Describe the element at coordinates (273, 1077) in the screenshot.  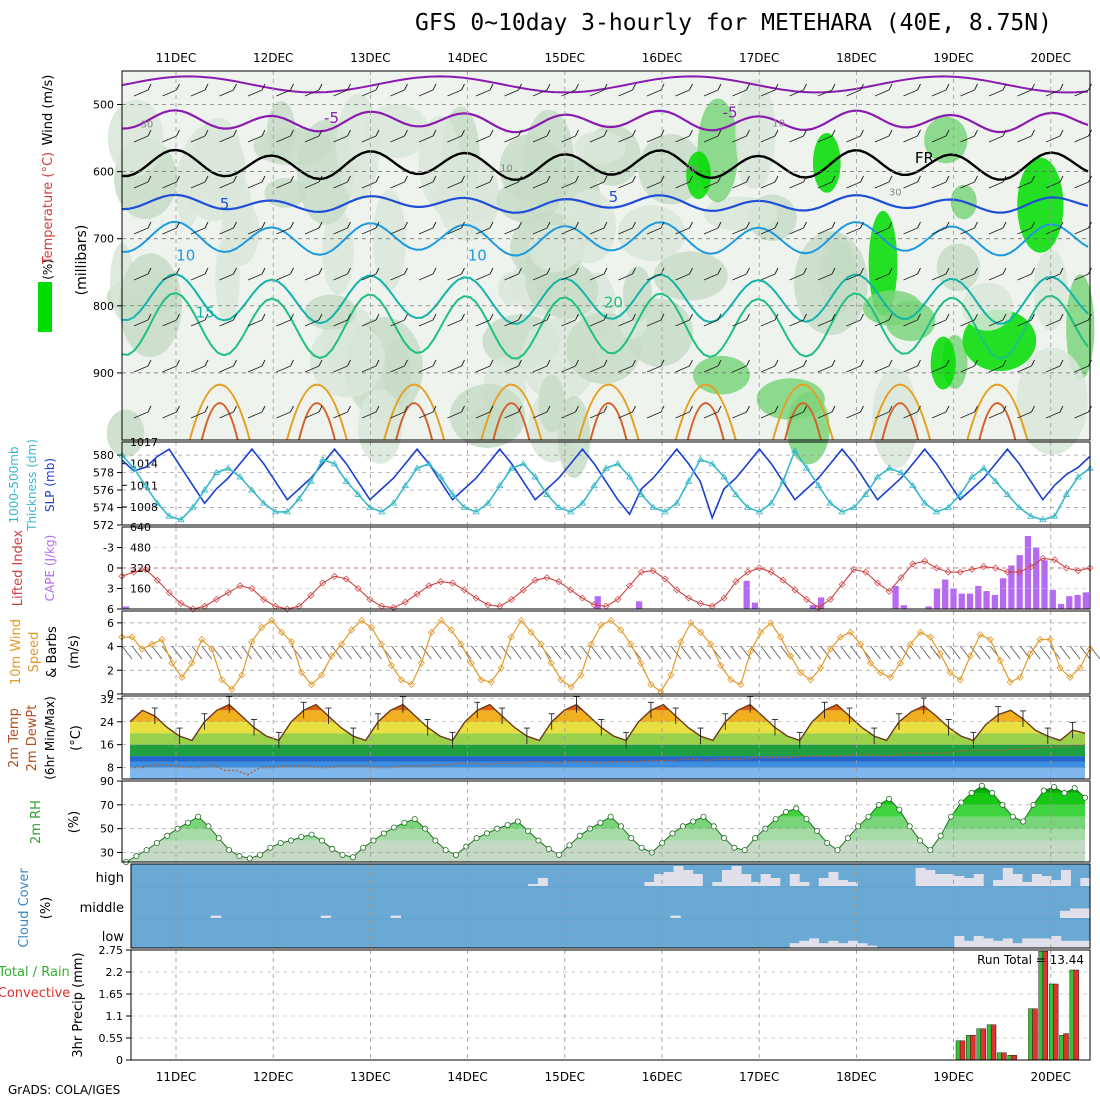
I see `date-label-bottom: 12DEC` at that location.